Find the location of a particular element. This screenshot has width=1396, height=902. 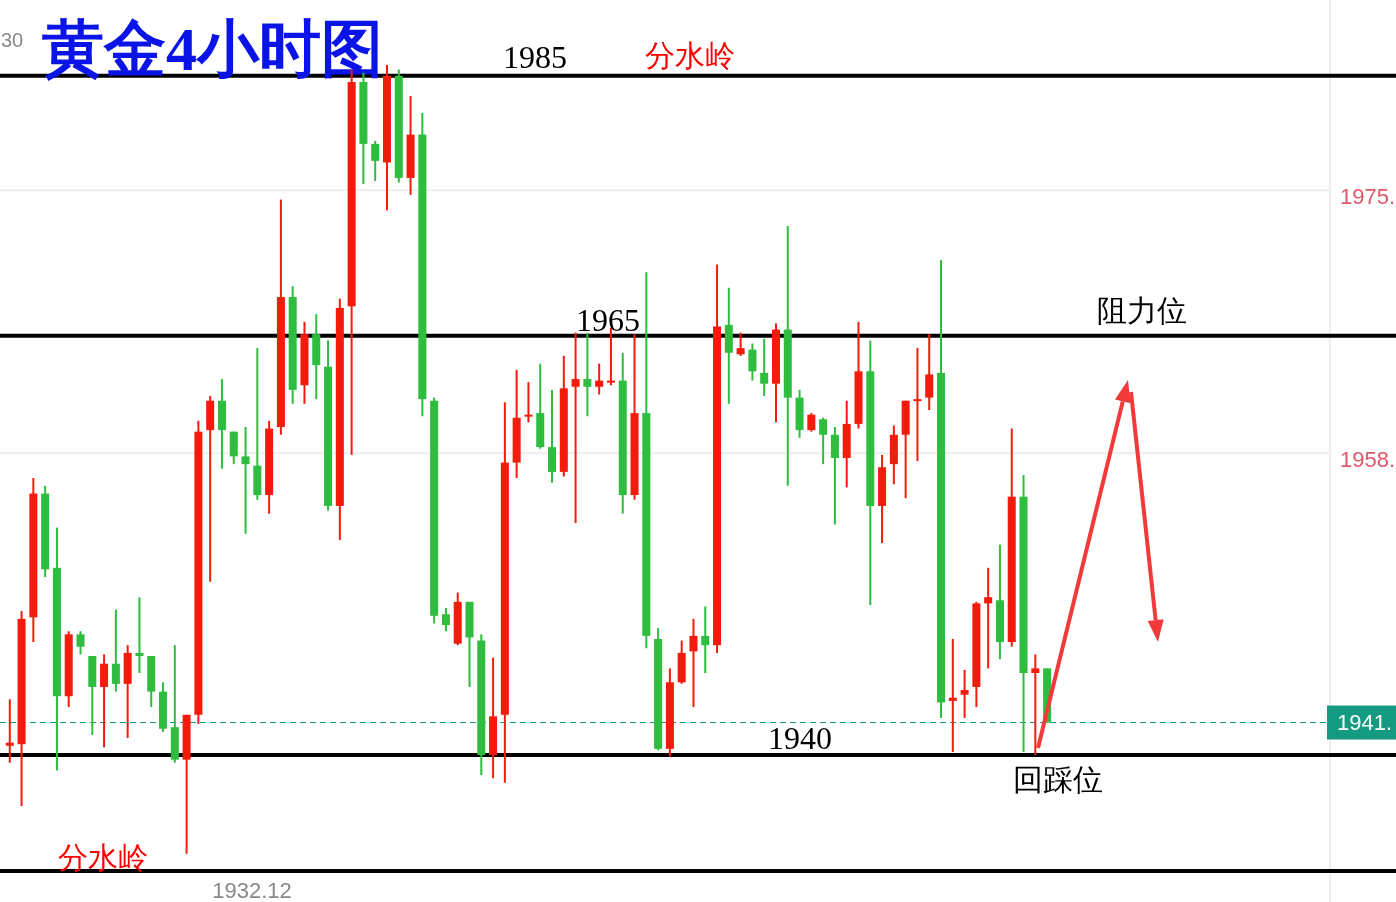

annotation: 1940 is located at coordinates (800, 738).